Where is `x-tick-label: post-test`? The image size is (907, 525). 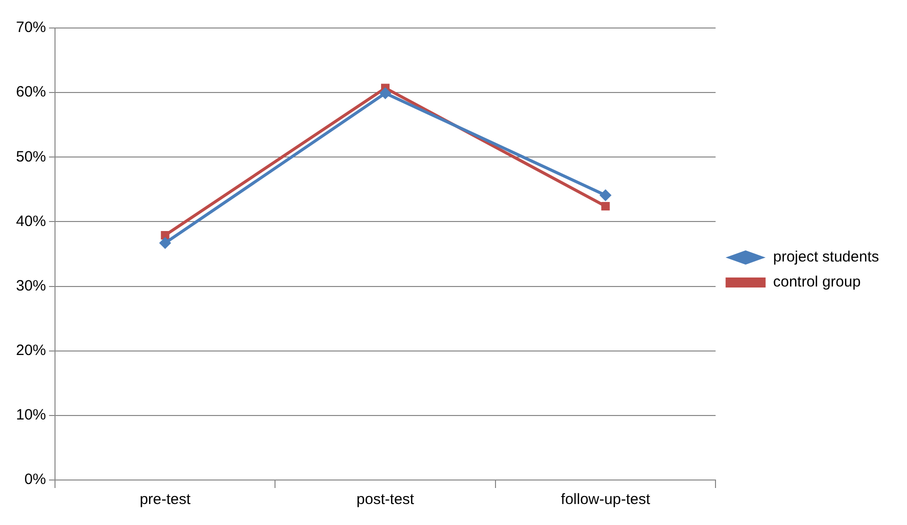 x-tick-label: post-test is located at coordinates (385, 499).